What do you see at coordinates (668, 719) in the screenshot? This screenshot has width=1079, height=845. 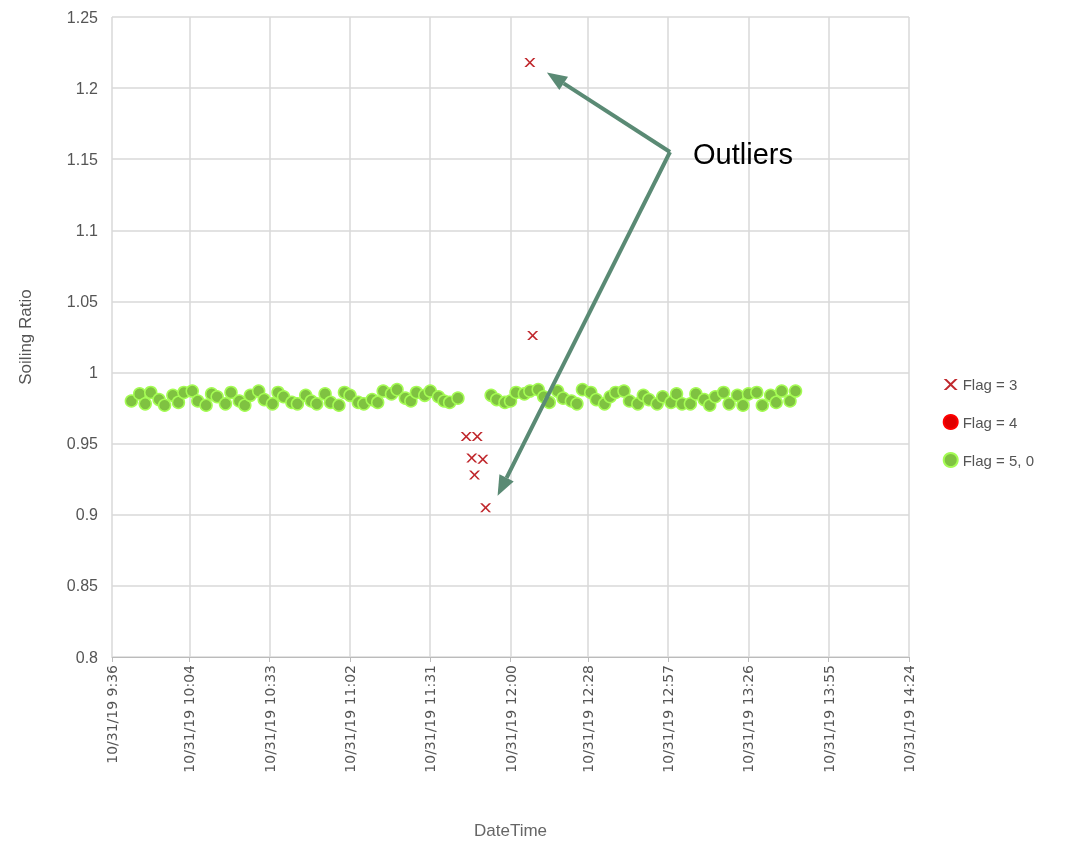 I see `x-tick-label: 10/31/19 12:57` at bounding box center [668, 719].